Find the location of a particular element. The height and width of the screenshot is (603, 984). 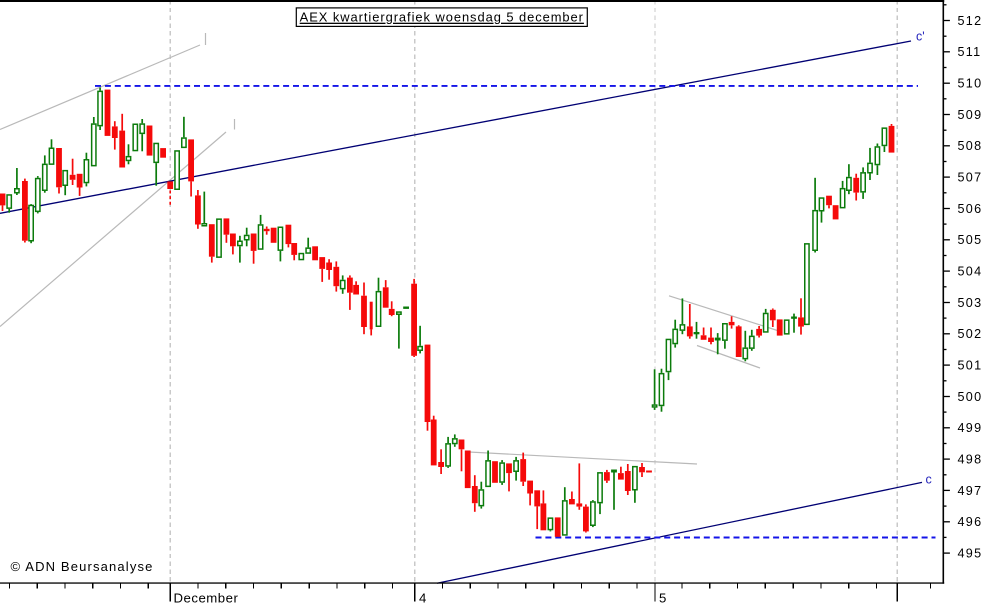

svg-text: 506 is located at coordinates (970, 209).